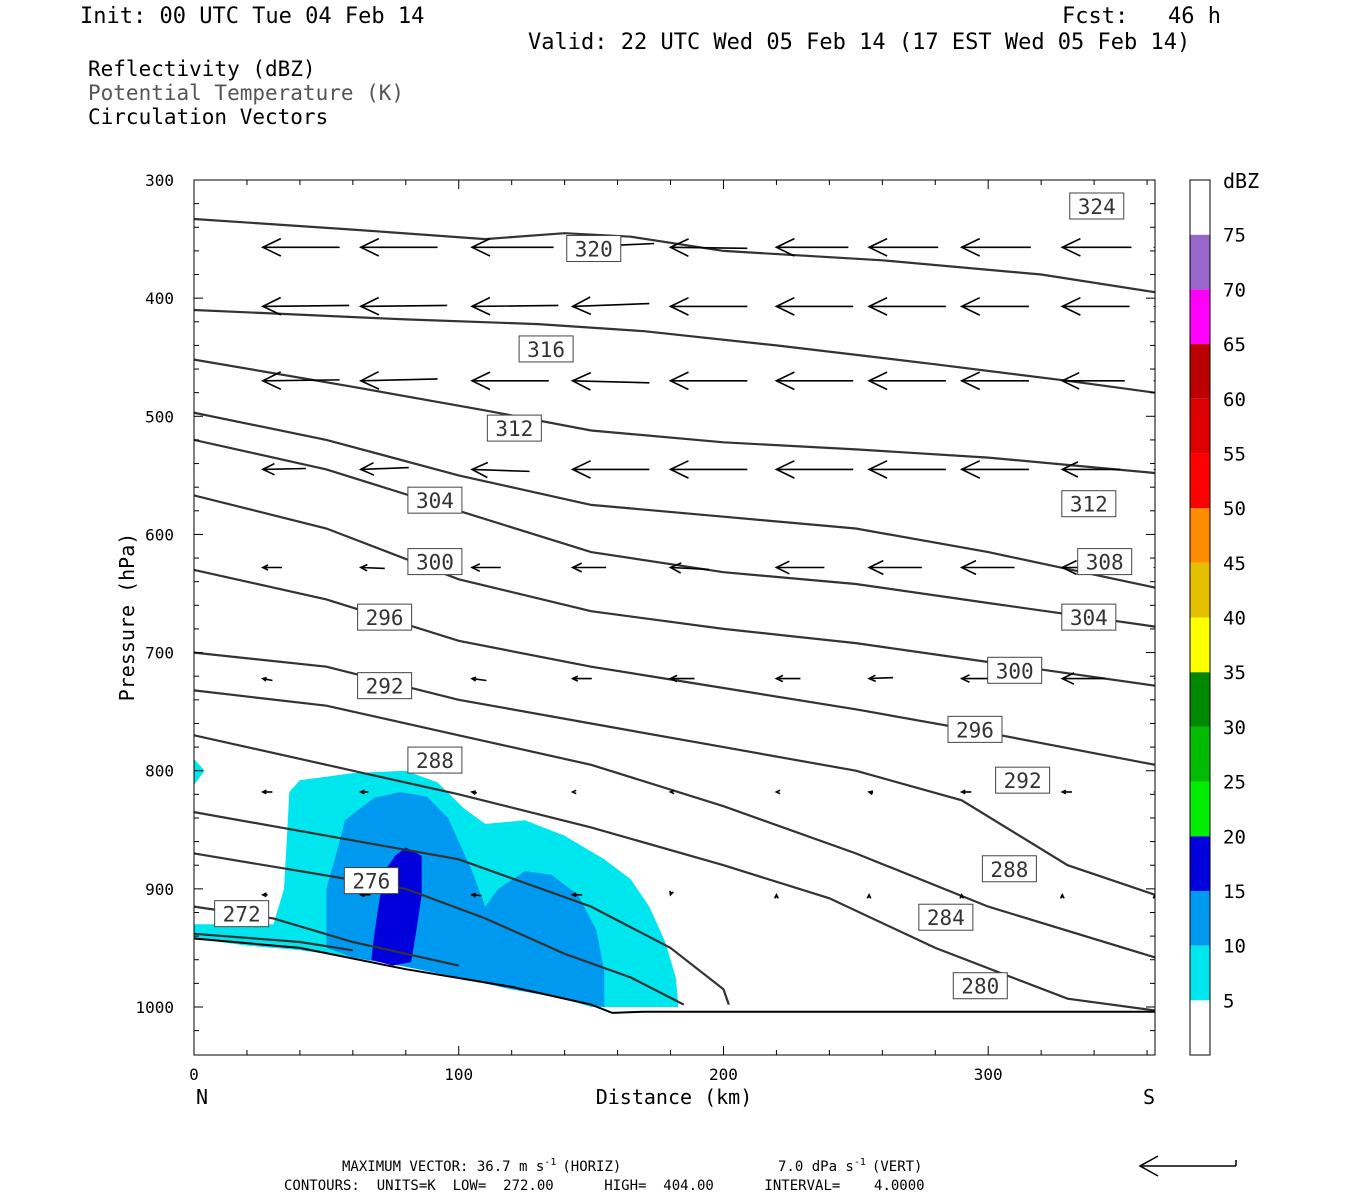 The width and height of the screenshot is (1350, 1200). Describe the element at coordinates (1234, 947) in the screenshot. I see `colorbar-label-10: 10` at that location.